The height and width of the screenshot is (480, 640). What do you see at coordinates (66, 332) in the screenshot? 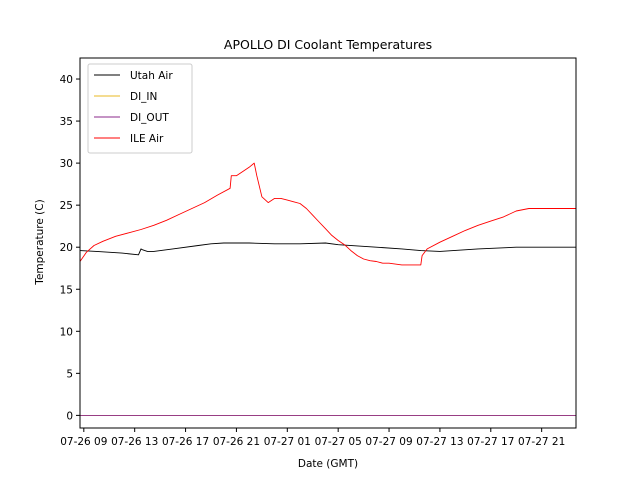
I see `y-tick-label: 10` at bounding box center [66, 332].